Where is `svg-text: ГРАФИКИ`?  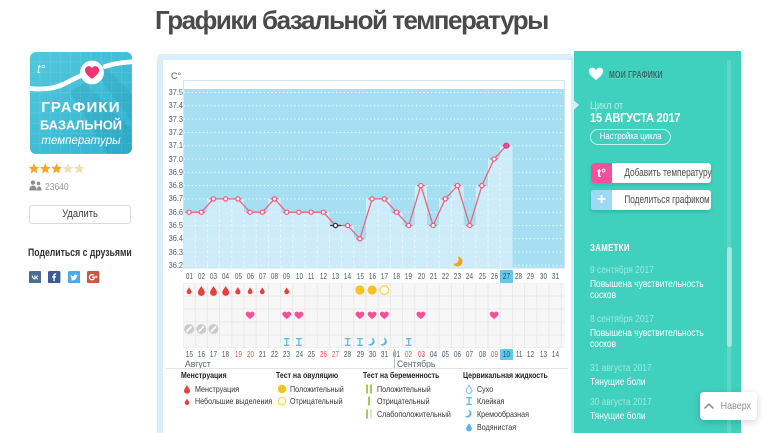 svg-text: ГРАФИКИ is located at coordinates (81, 107).